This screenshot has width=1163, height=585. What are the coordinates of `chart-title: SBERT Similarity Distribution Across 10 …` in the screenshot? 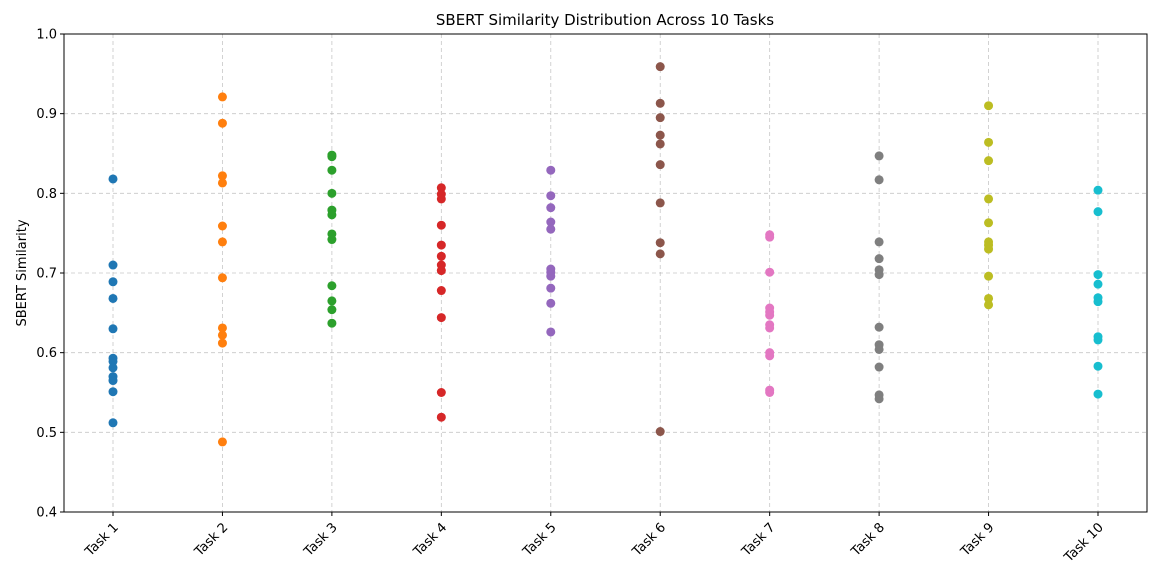 It's located at (605, 20).